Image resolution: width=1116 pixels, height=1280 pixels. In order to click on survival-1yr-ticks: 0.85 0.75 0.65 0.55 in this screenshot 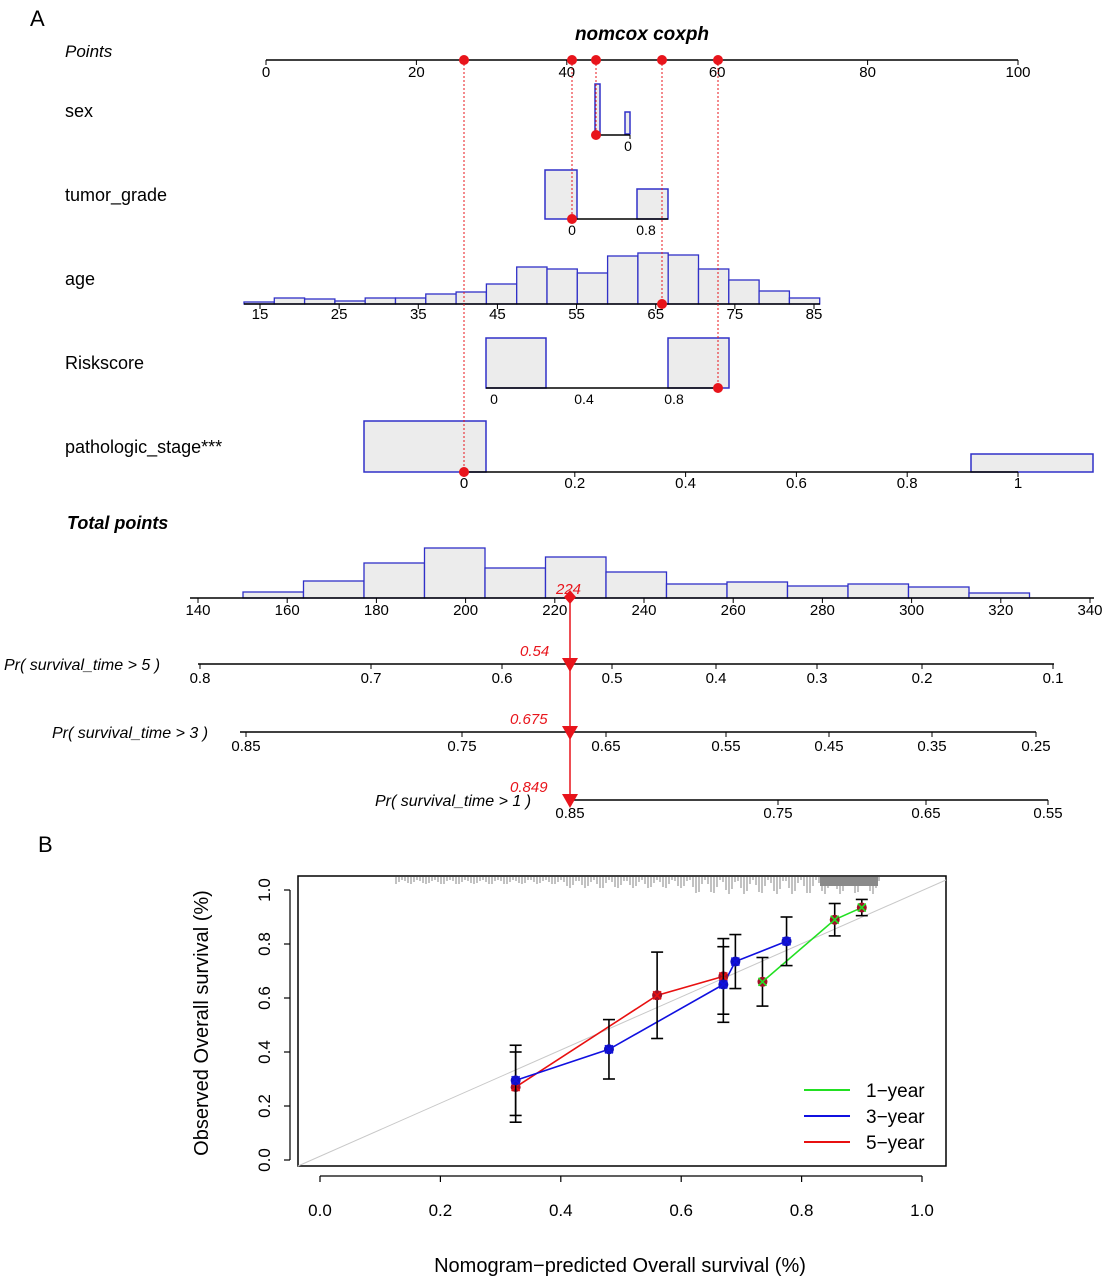, I will do `click(809, 811)`.